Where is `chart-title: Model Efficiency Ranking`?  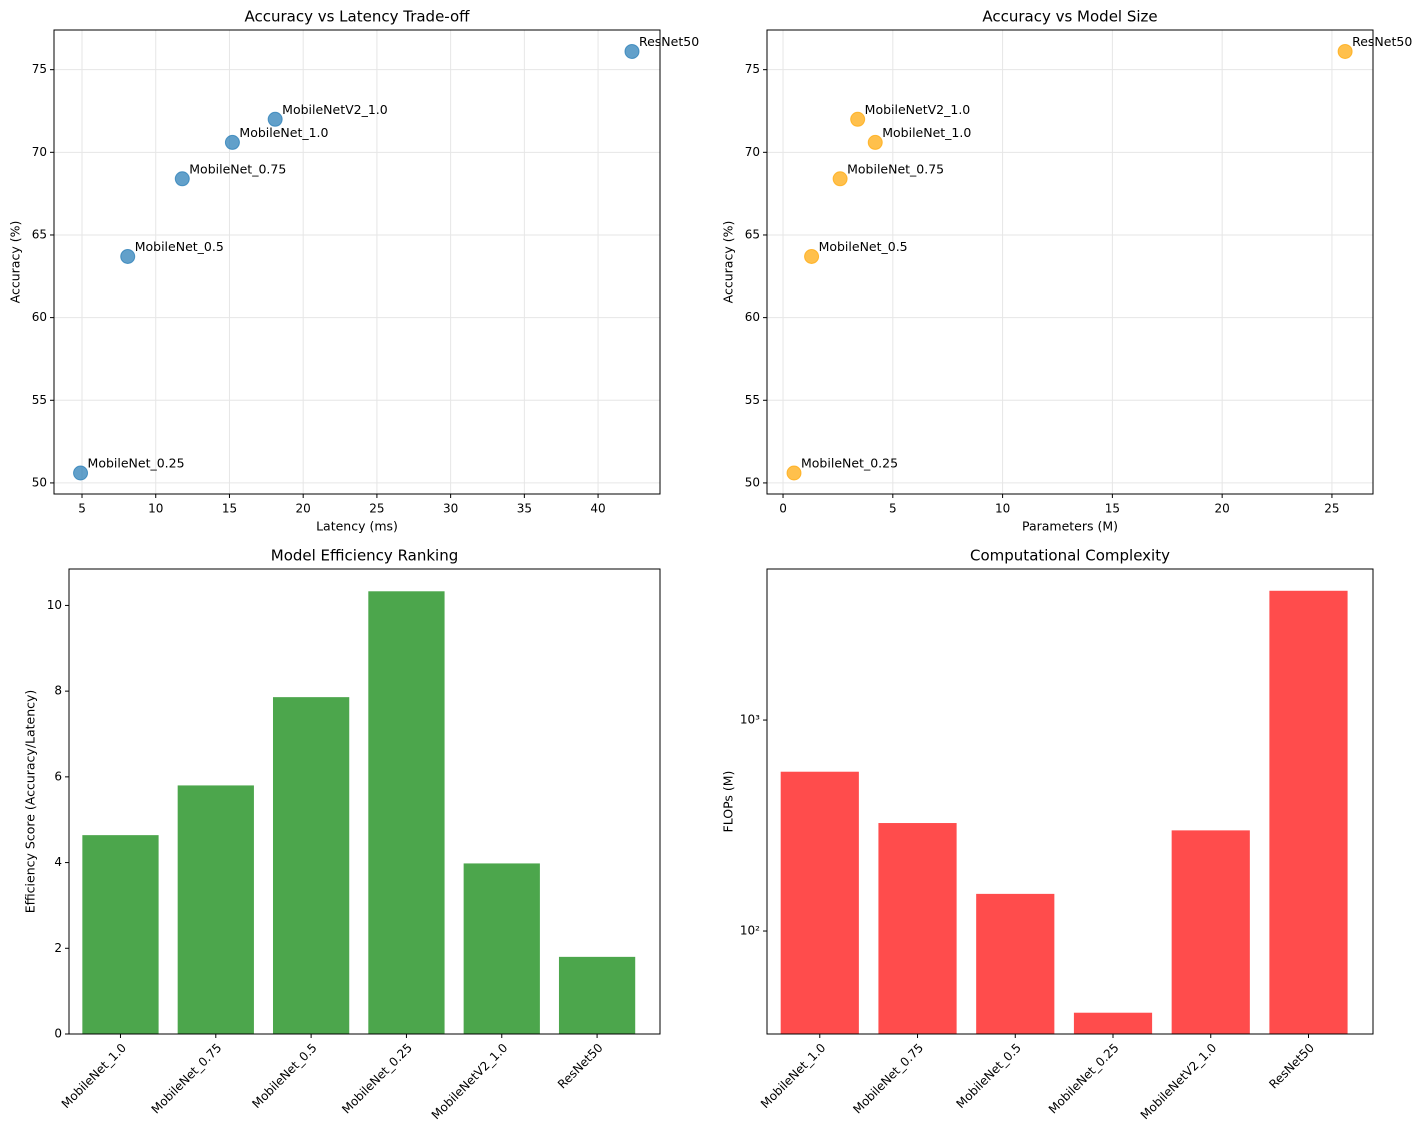
chart-title: Model Efficiency Ranking is located at coordinates (365, 556).